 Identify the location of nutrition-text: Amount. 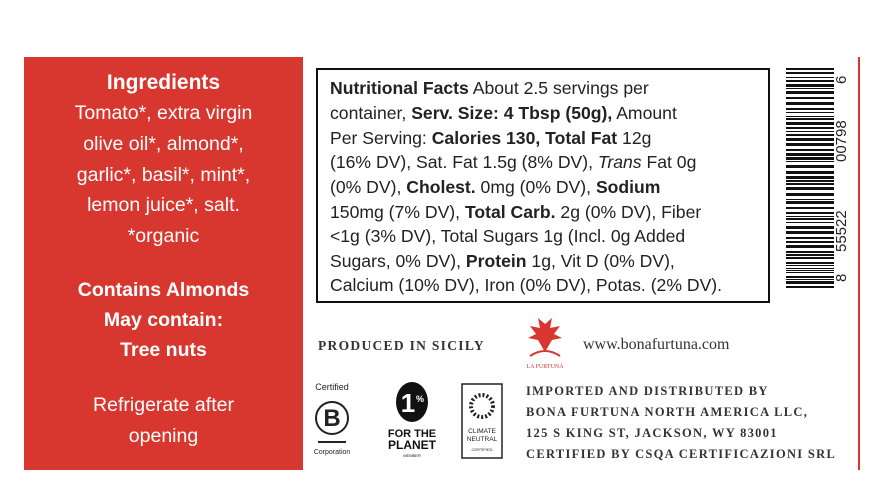
(644, 113).